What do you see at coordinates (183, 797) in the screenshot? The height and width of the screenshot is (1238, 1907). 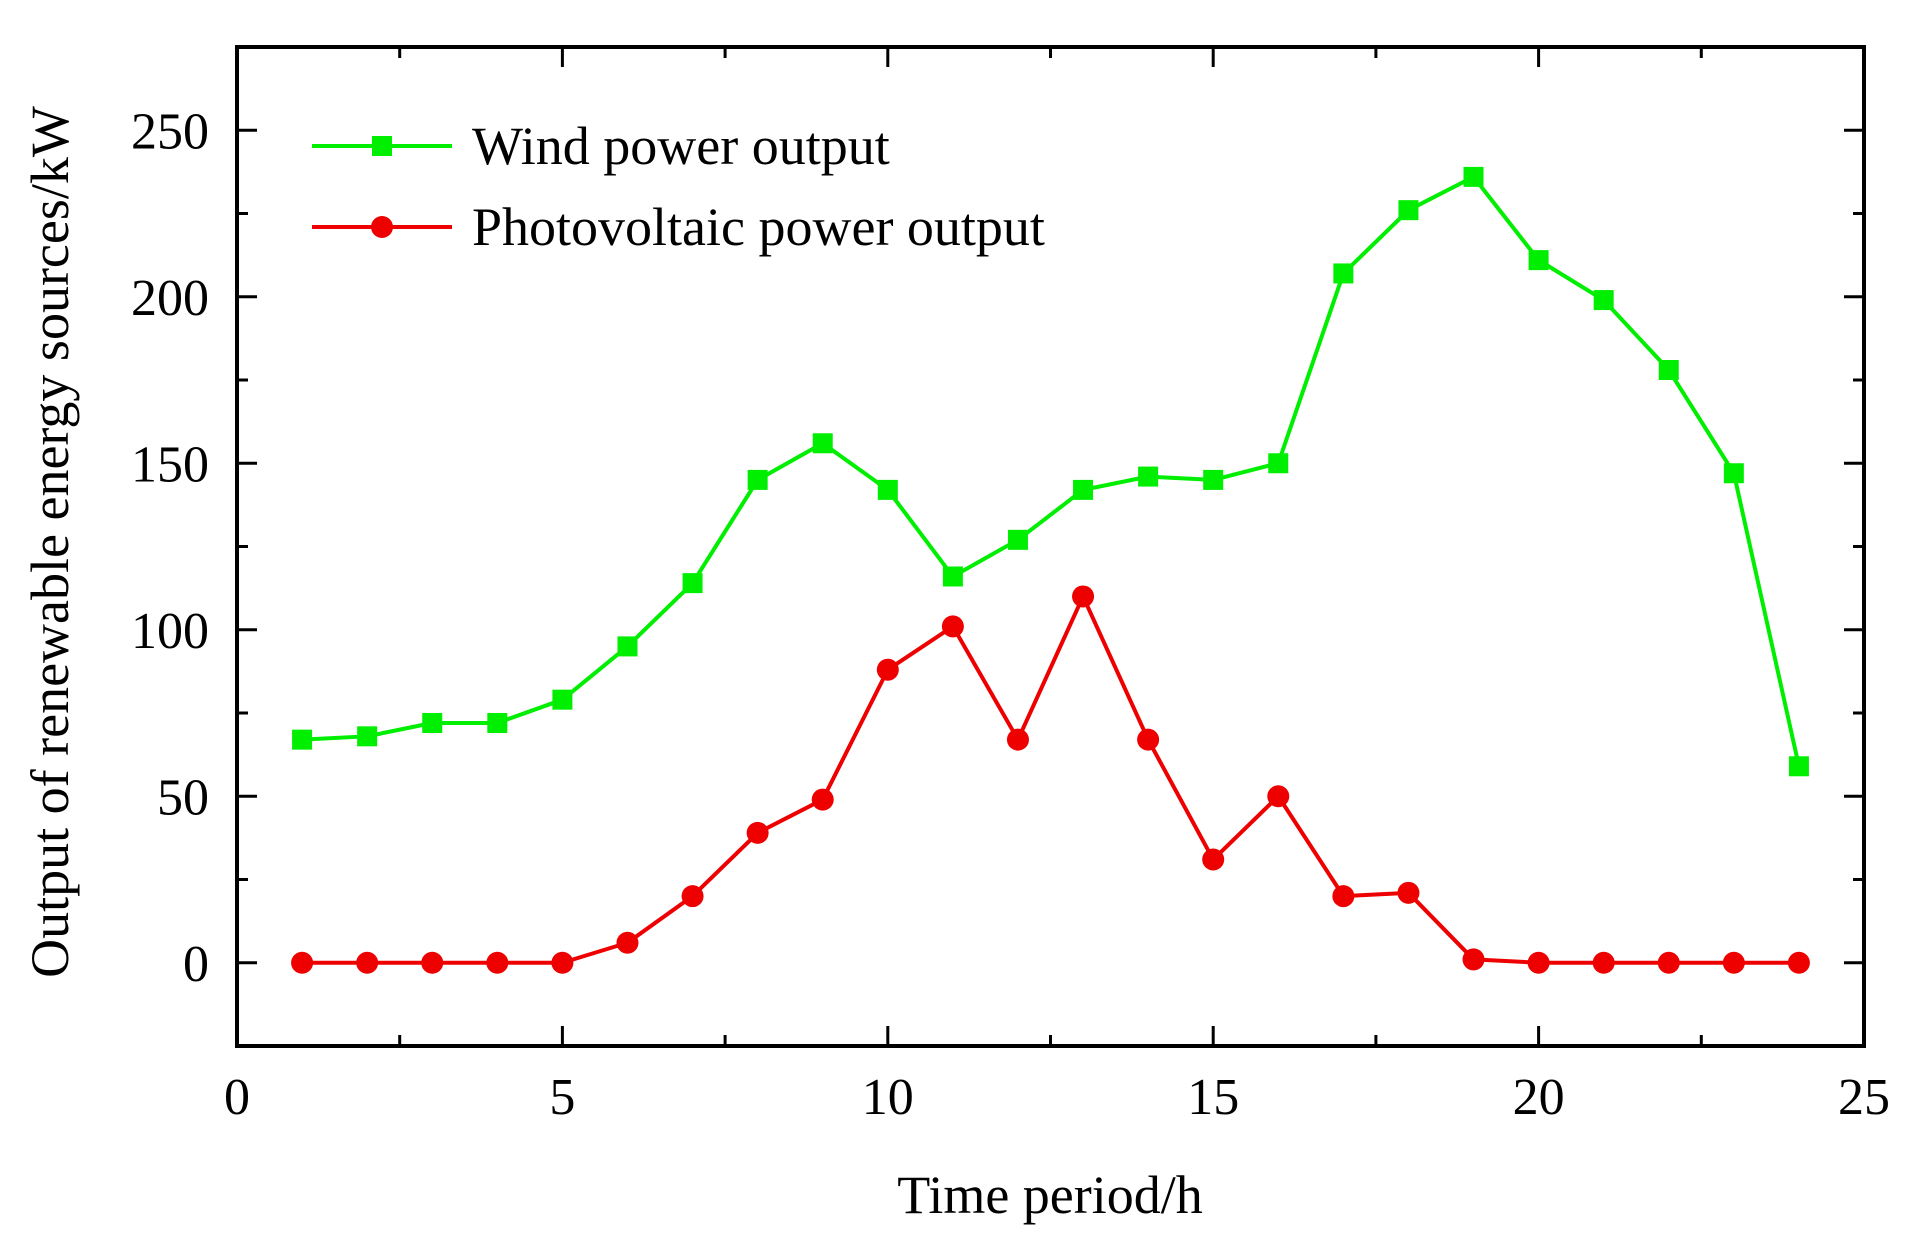 I see `y-tick-label: 50` at bounding box center [183, 797].